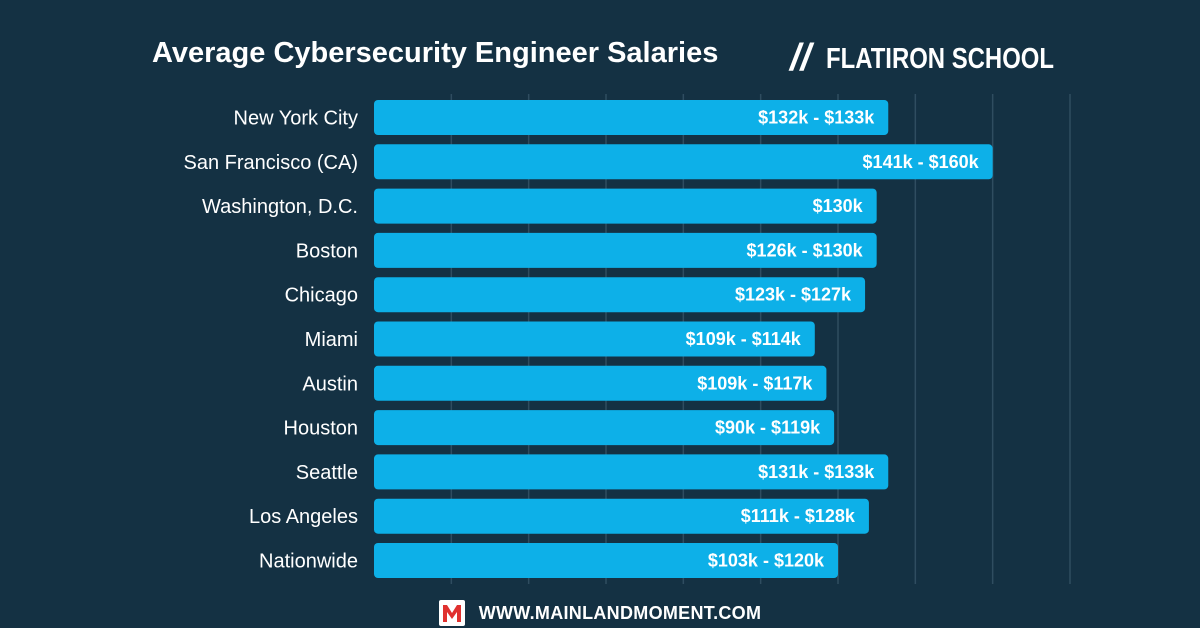 This screenshot has width=1200, height=628. What do you see at coordinates (805, 250) in the screenshot?
I see `bar-data-label: $126k - $130k` at bounding box center [805, 250].